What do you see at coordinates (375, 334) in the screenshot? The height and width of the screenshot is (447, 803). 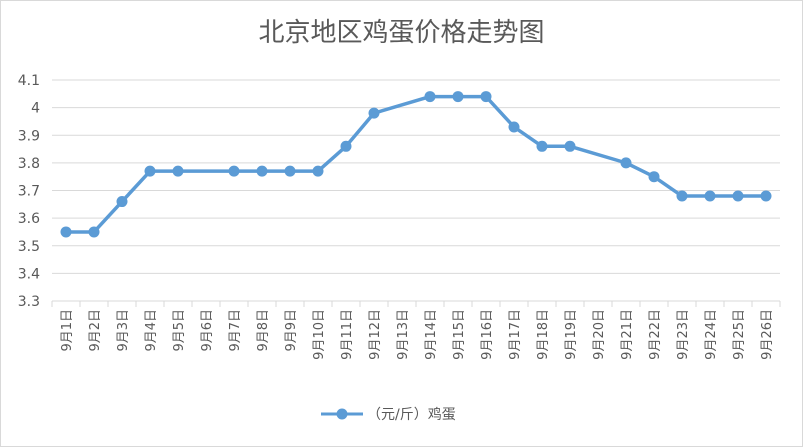 I see `x-tick-label: 9月12日` at bounding box center [375, 334].